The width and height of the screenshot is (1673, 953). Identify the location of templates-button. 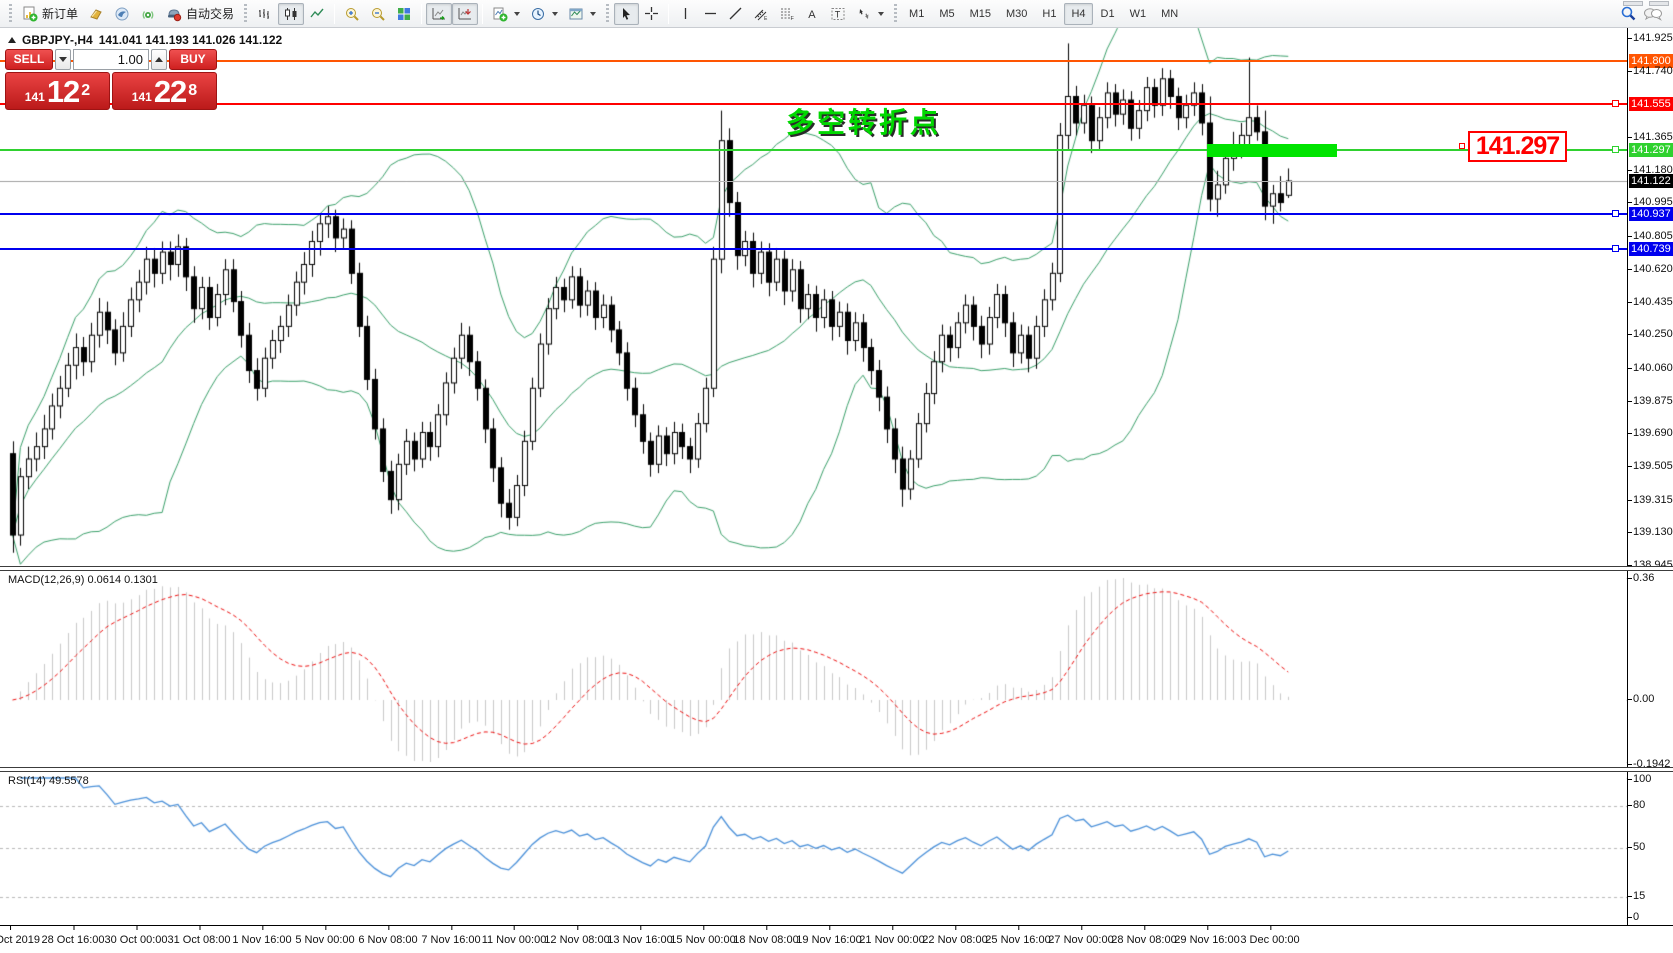
(582, 14).